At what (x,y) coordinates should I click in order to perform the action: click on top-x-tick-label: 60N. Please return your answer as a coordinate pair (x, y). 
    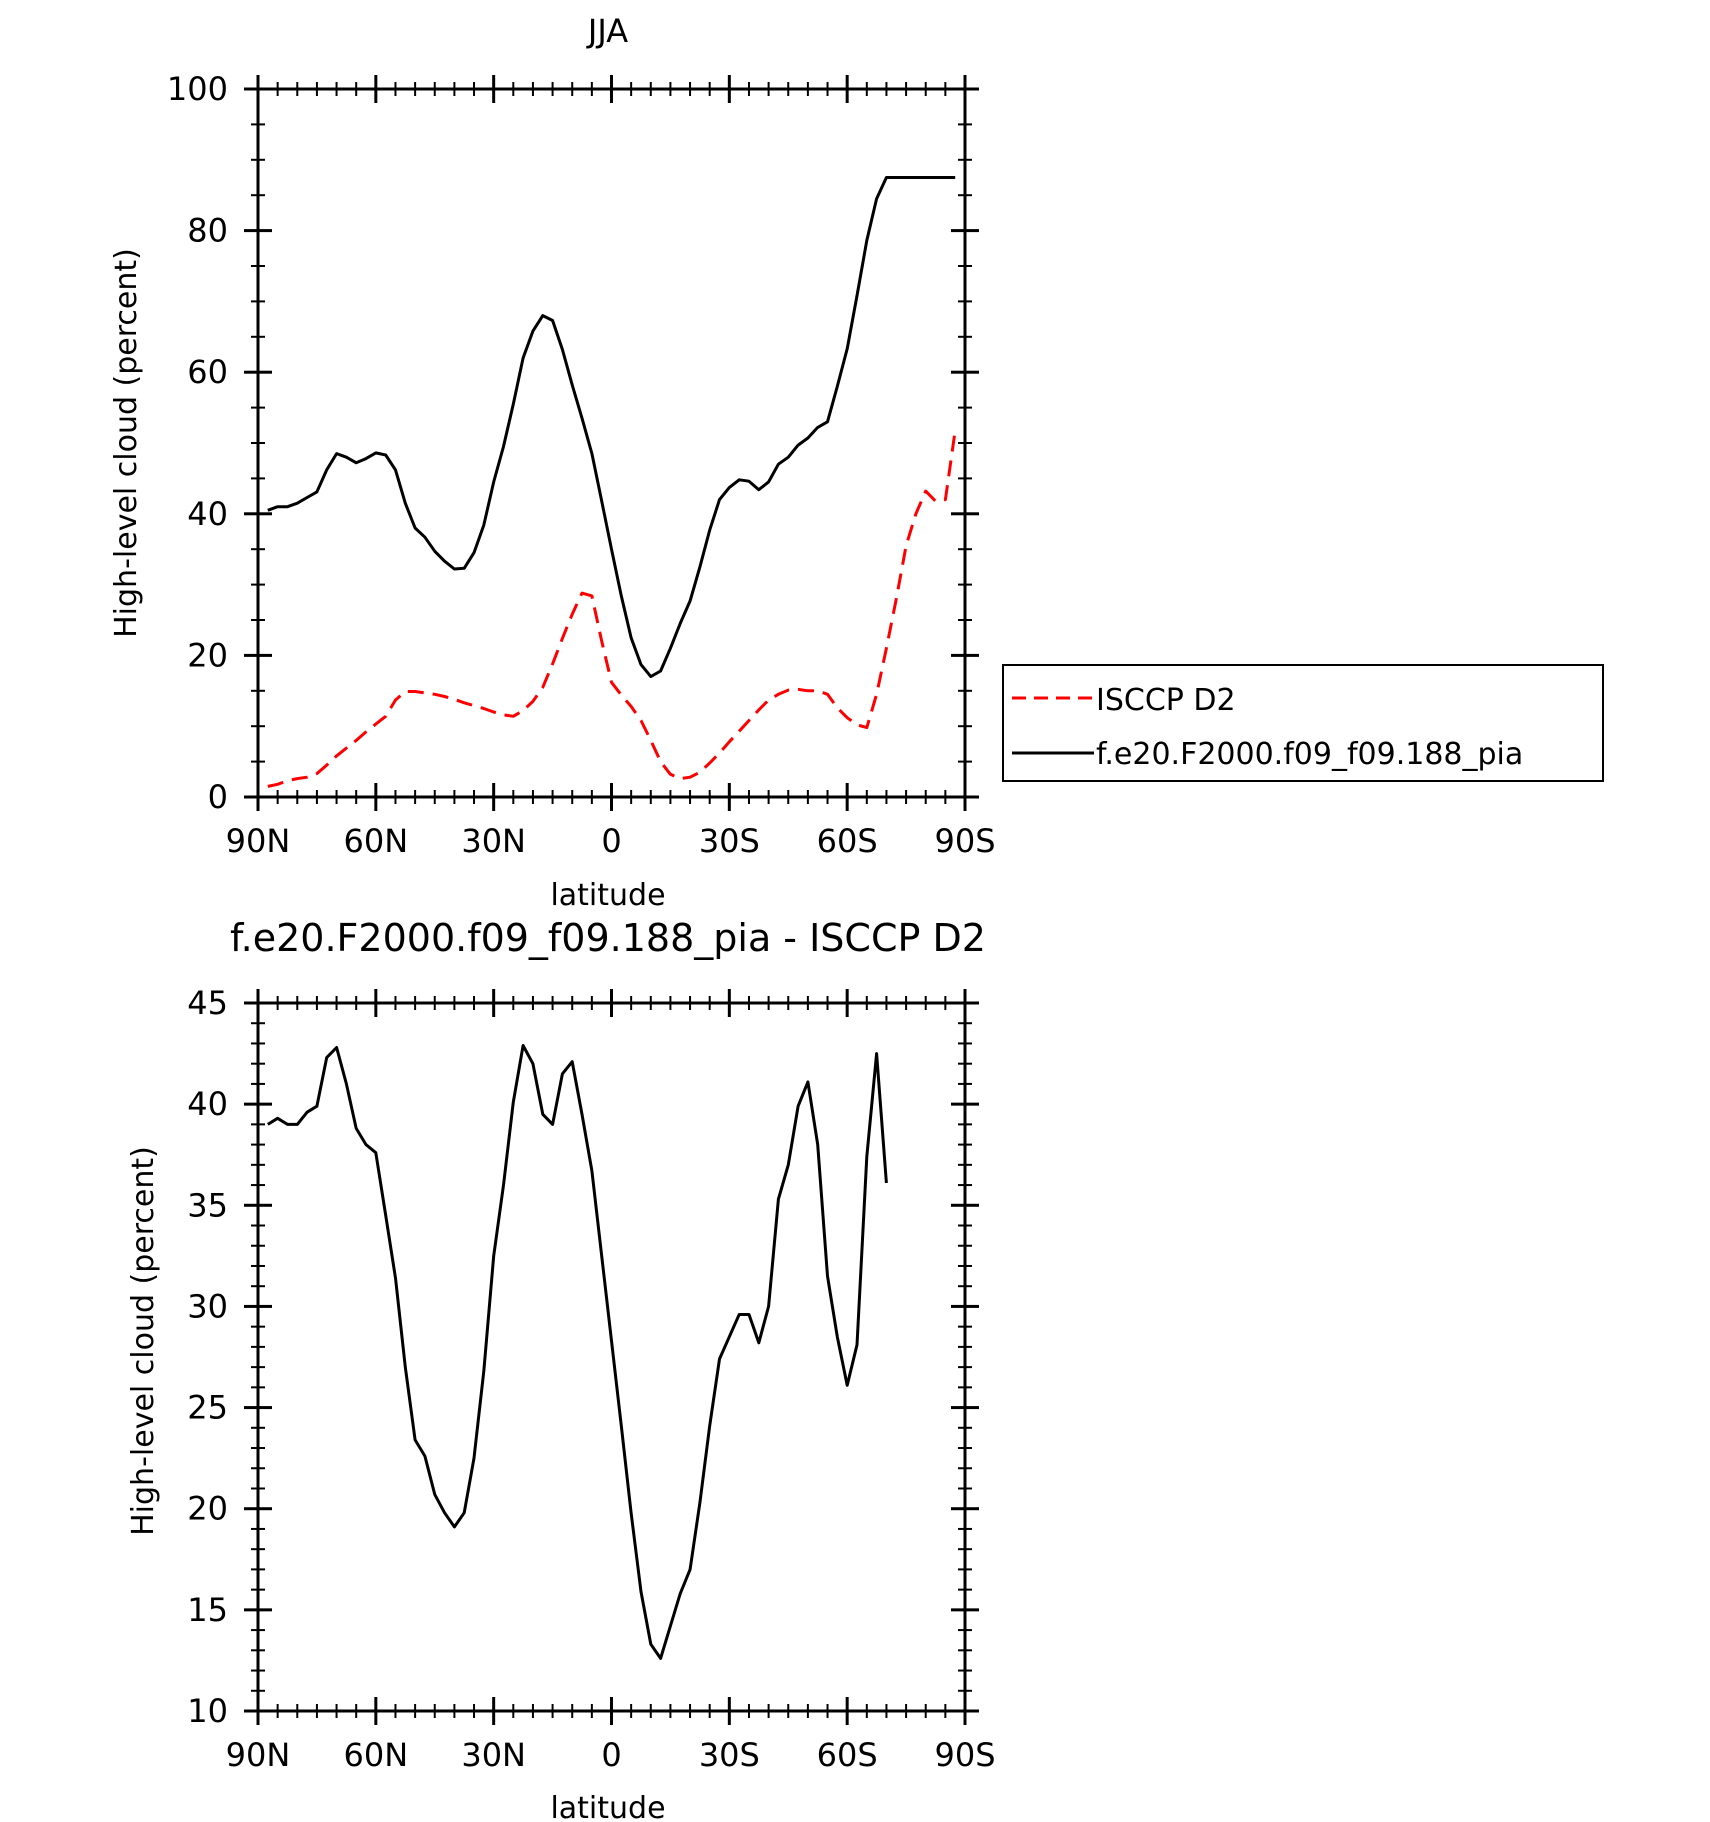
    Looking at the image, I should click on (376, 841).